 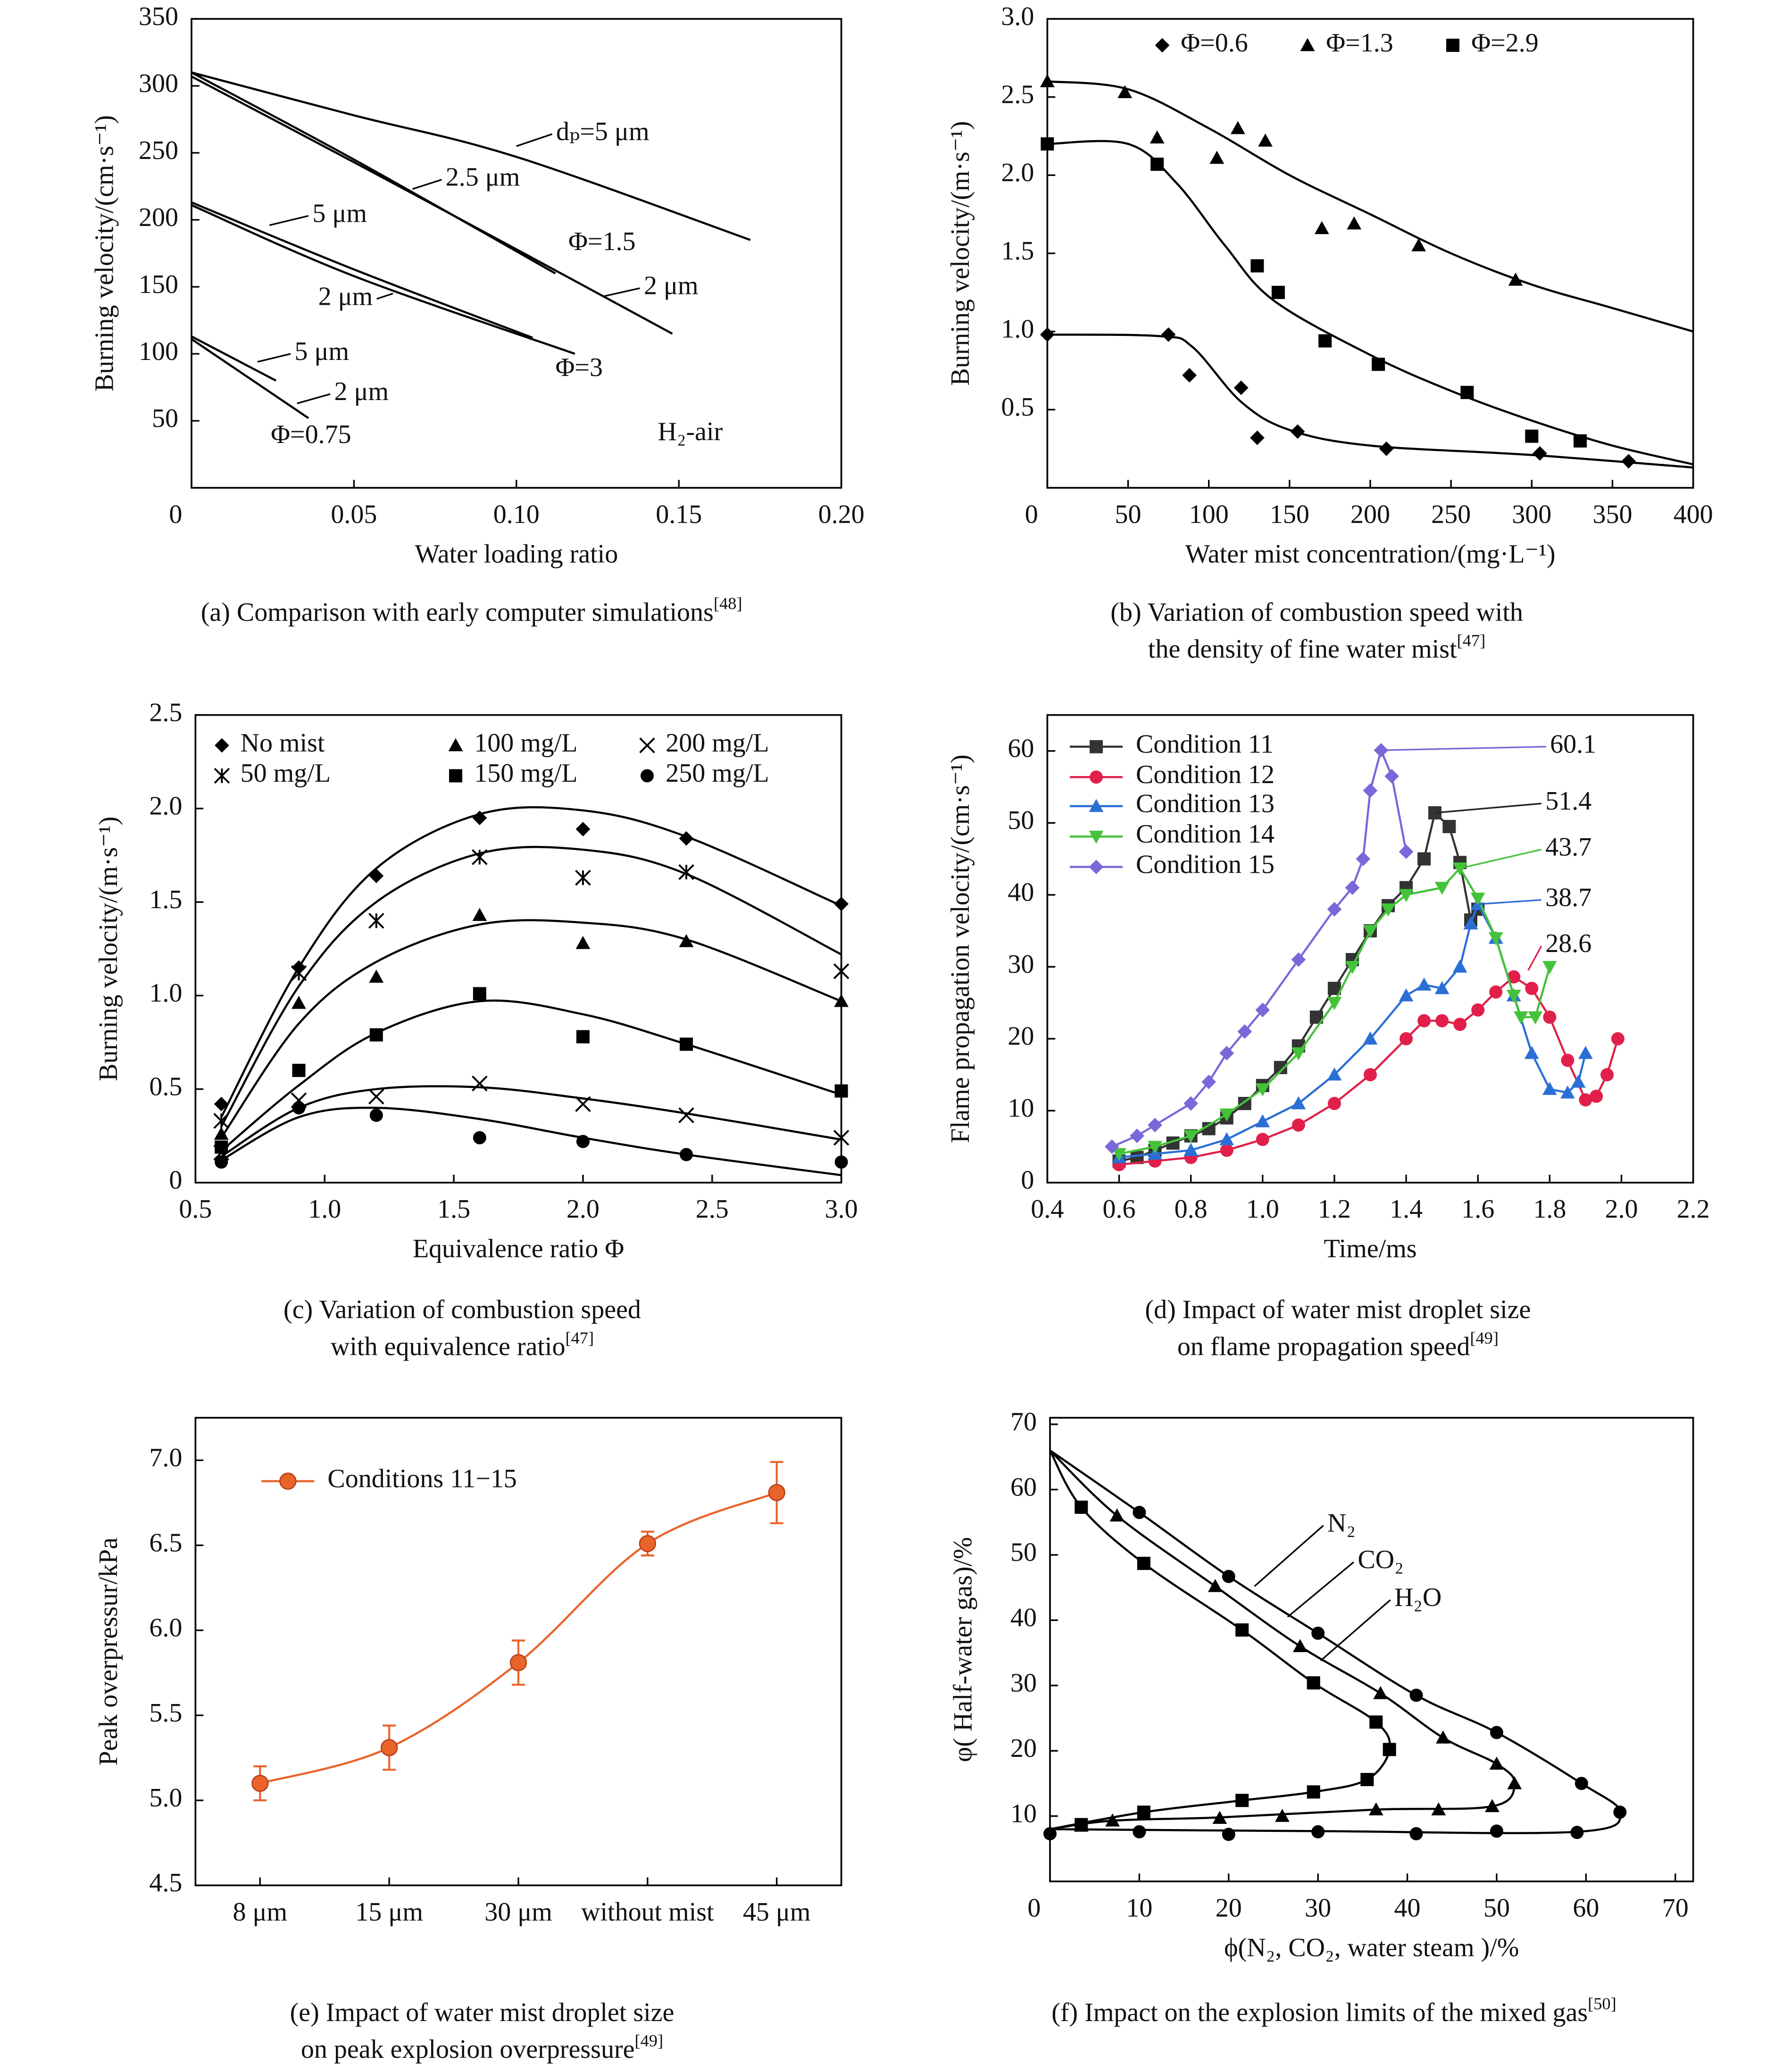 I want to click on annotation: 51.4, so click(x=1568, y=801).